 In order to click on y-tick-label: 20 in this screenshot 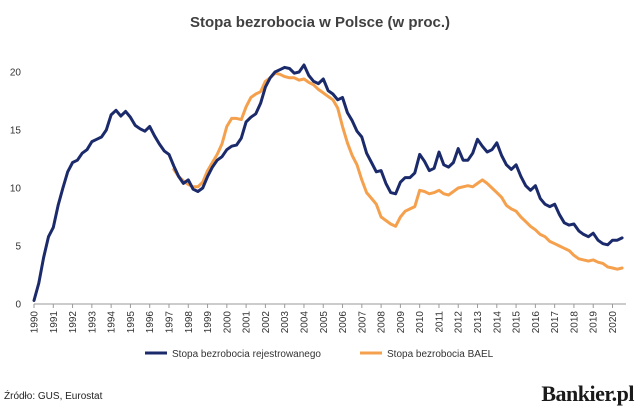, I will do `click(16, 73)`.